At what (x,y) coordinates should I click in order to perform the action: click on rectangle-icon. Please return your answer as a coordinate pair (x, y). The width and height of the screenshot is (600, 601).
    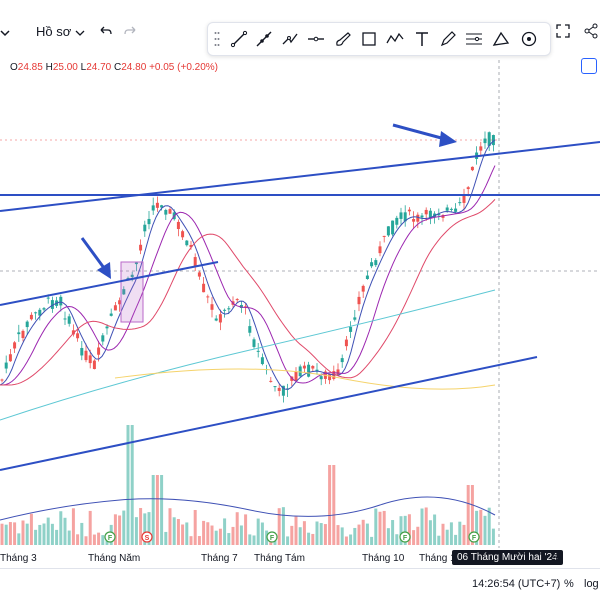
    Looking at the image, I should click on (369, 39).